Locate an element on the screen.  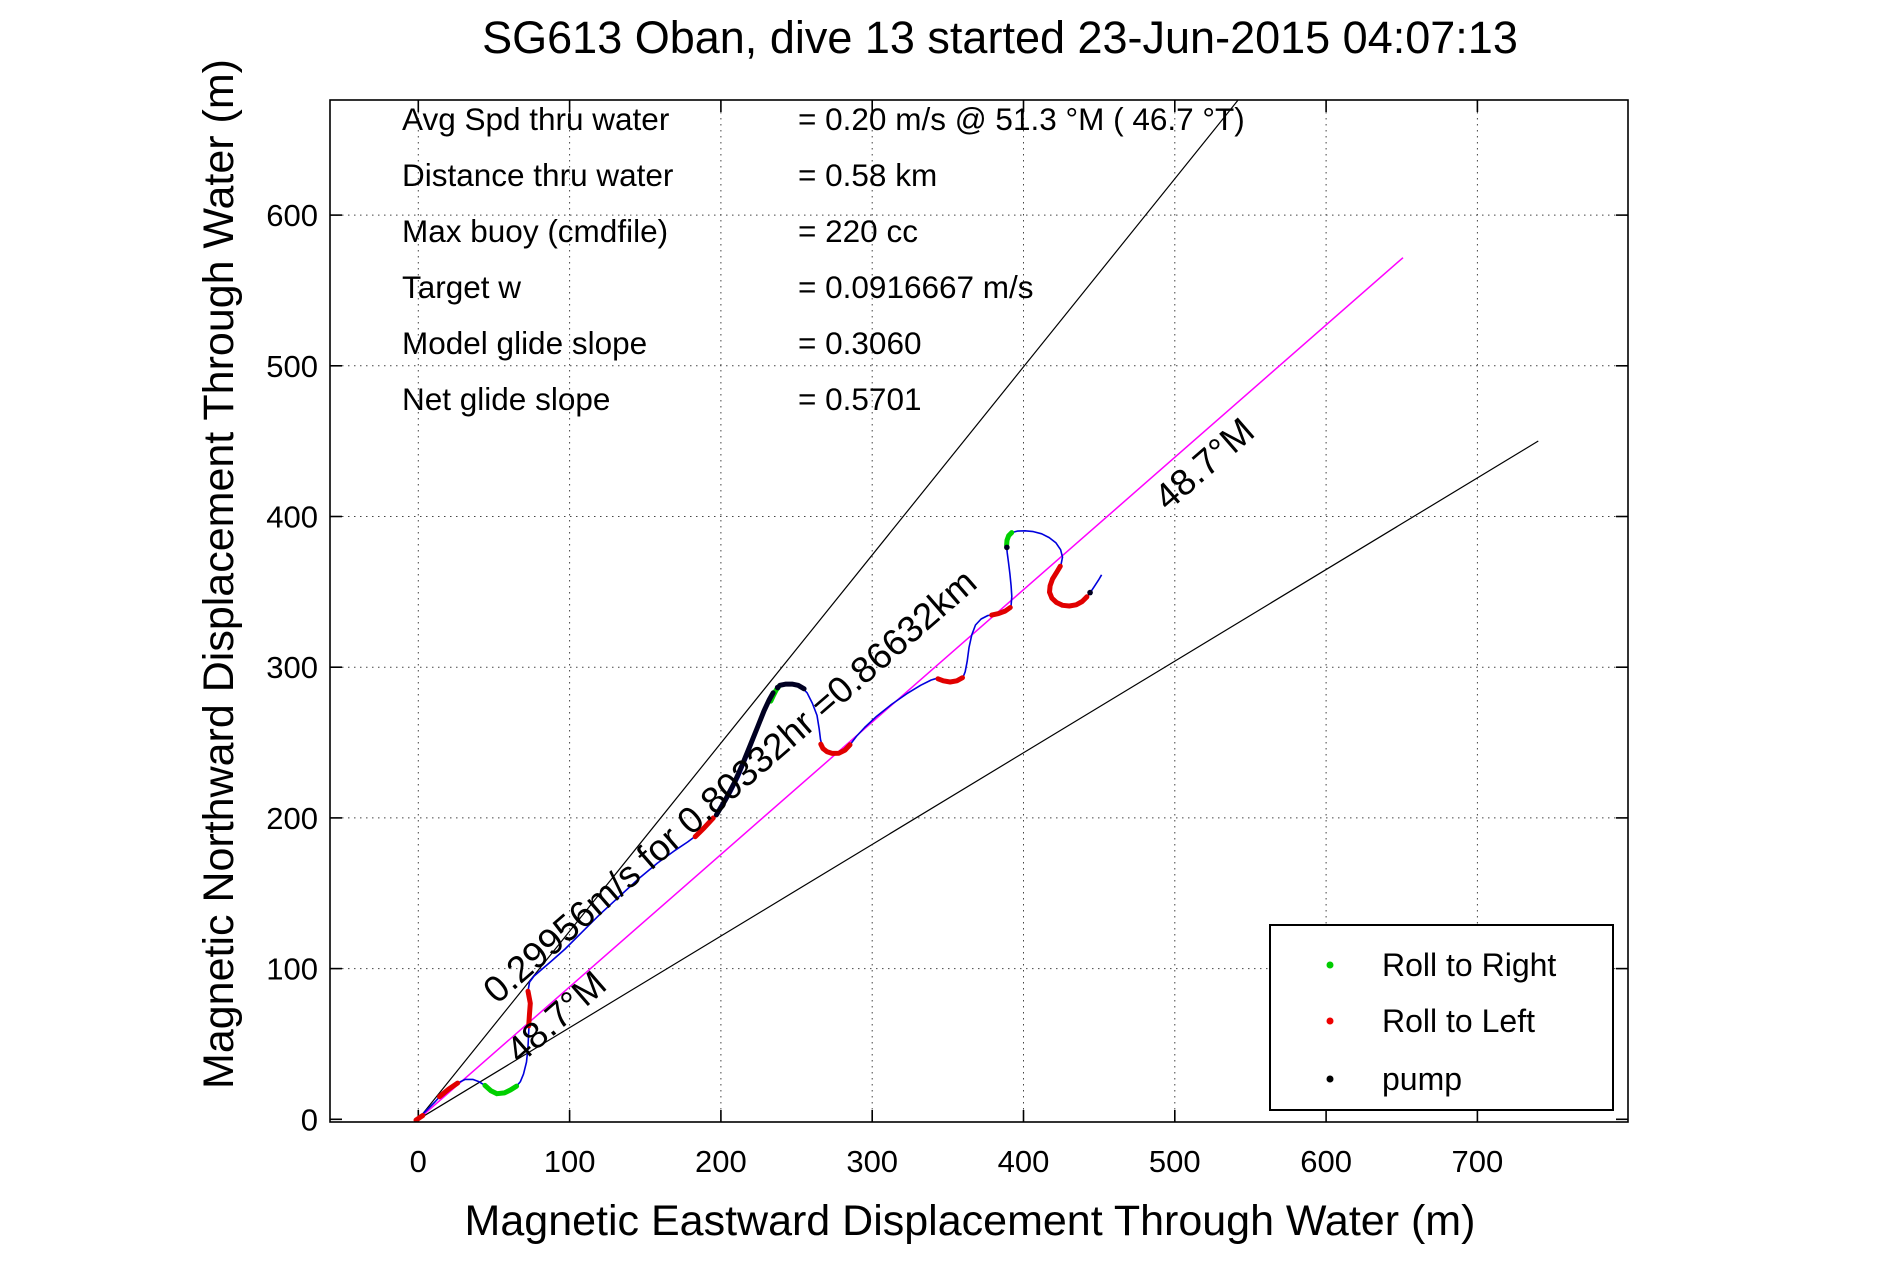
info-label-target-w: Target w is located at coordinates (461, 287).